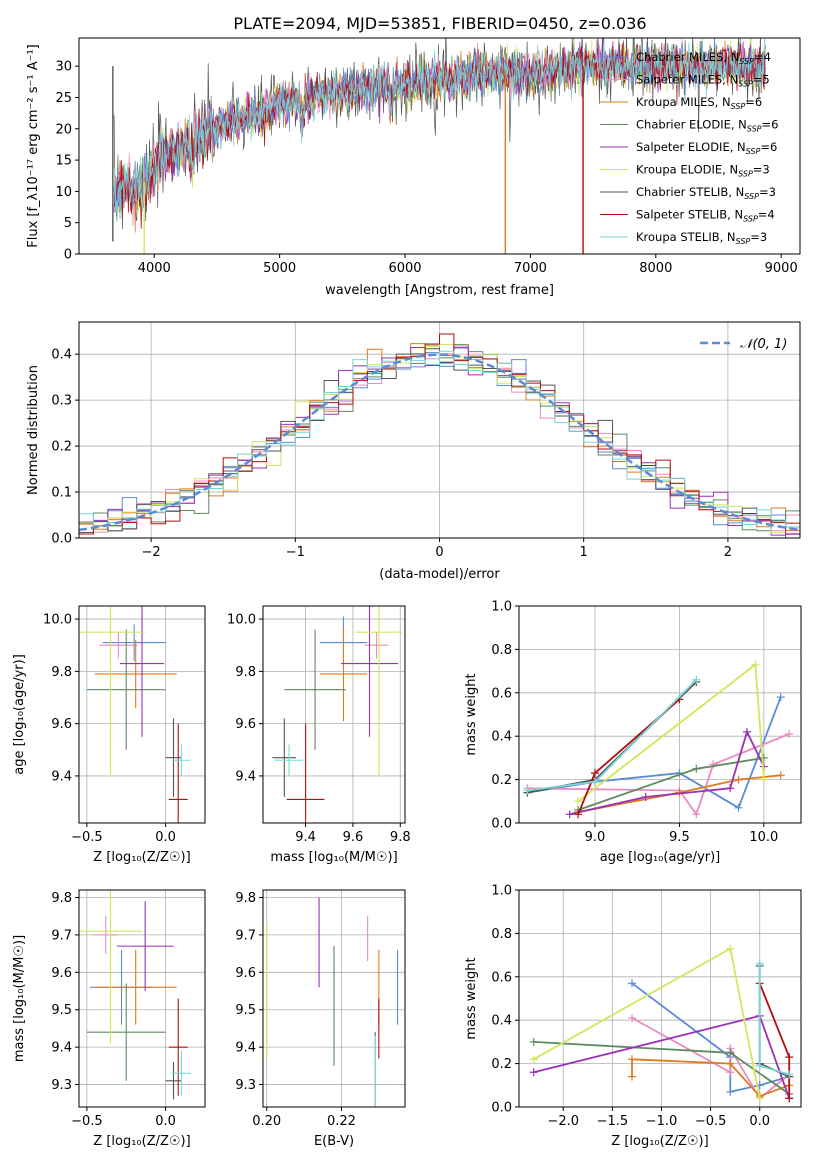 The height and width of the screenshot is (1170, 819). What do you see at coordinates (703, 171) in the screenshot?
I see `legend-label-krou_elodie: Kroupa ELODIE, NSSP=3` at bounding box center [703, 171].